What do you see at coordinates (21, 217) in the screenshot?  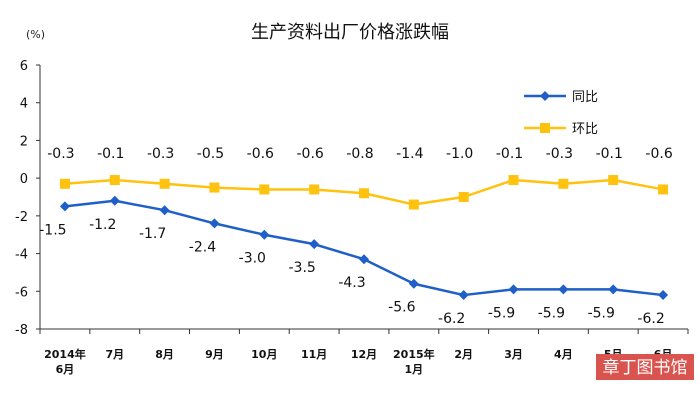 I see `y-tick-label: -2` at bounding box center [21, 217].